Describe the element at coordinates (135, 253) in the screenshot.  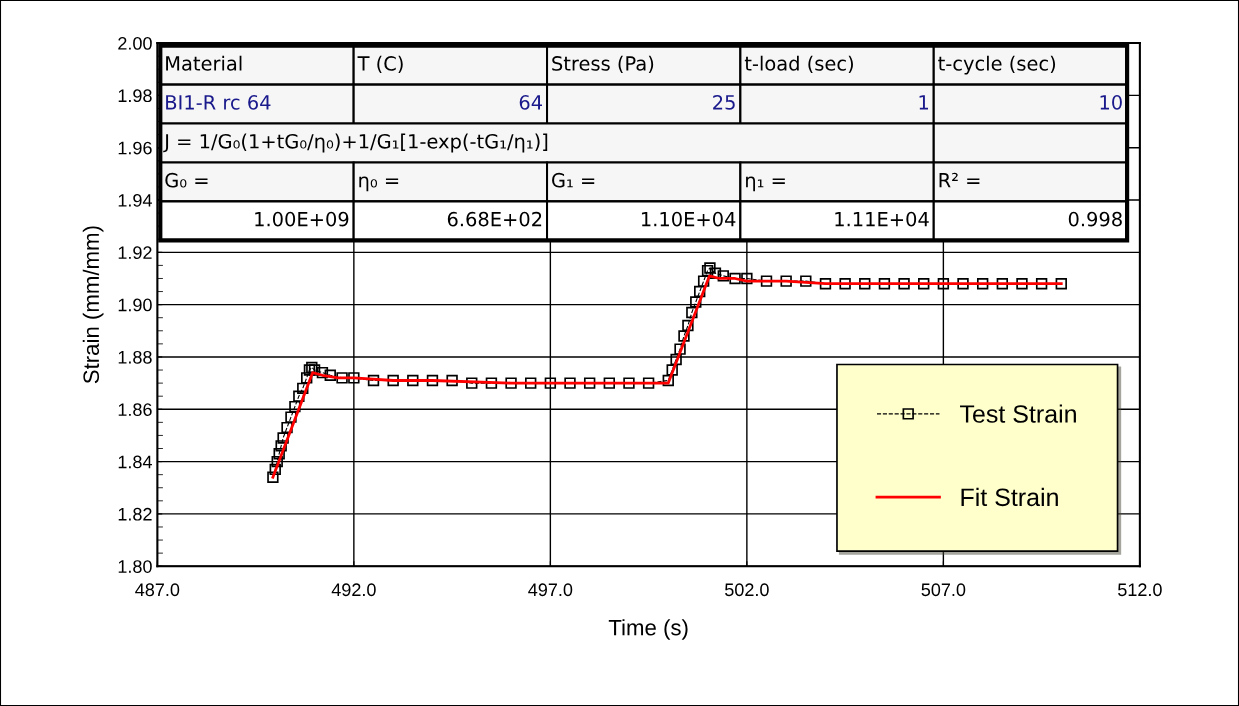
I see `y-tick-label: 1.92` at that location.